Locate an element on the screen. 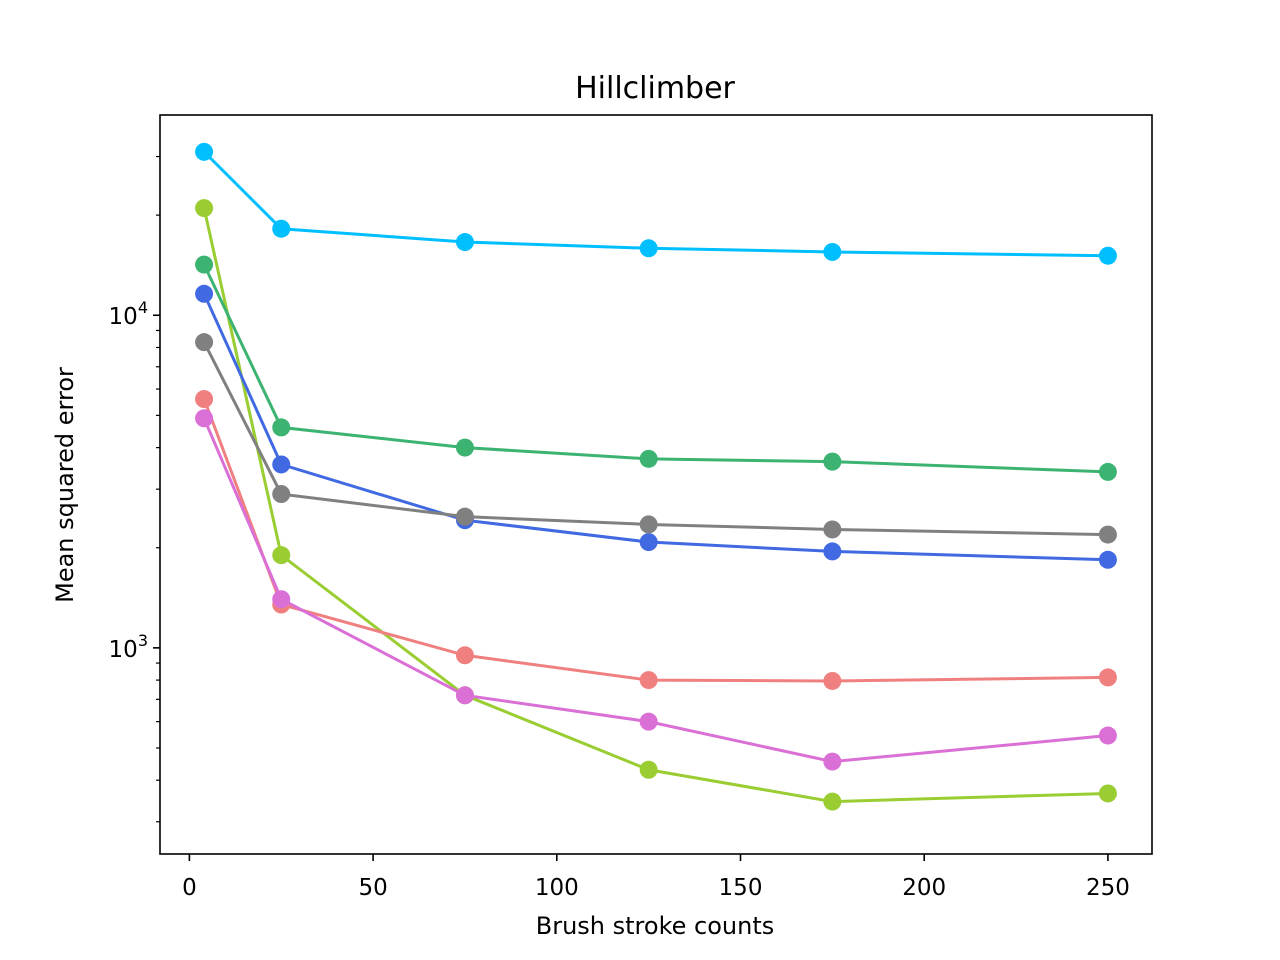 The height and width of the screenshot is (960, 1280). chart-title: Hillclimber is located at coordinates (655, 88).